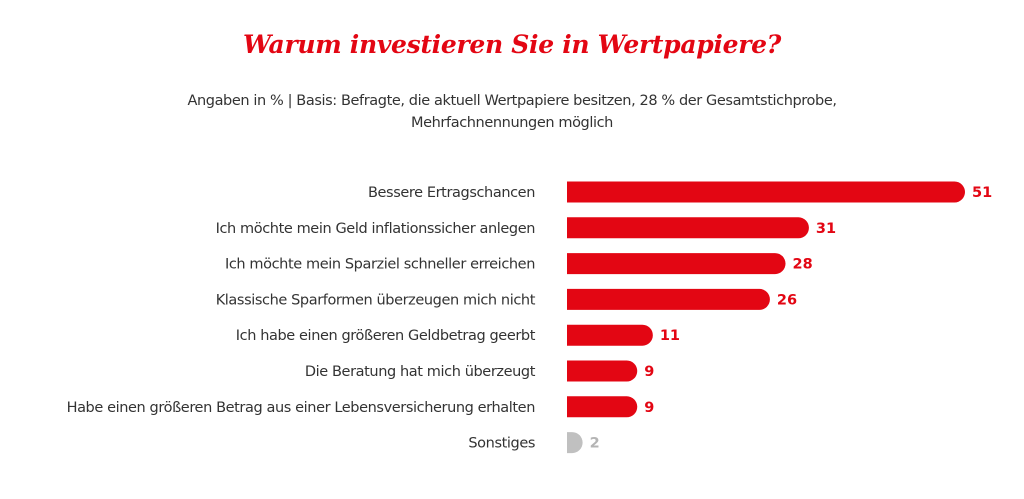 This screenshot has height=499, width=1024. I want to click on category-label: Die Beratung hat mich überzeugt, so click(420, 372).